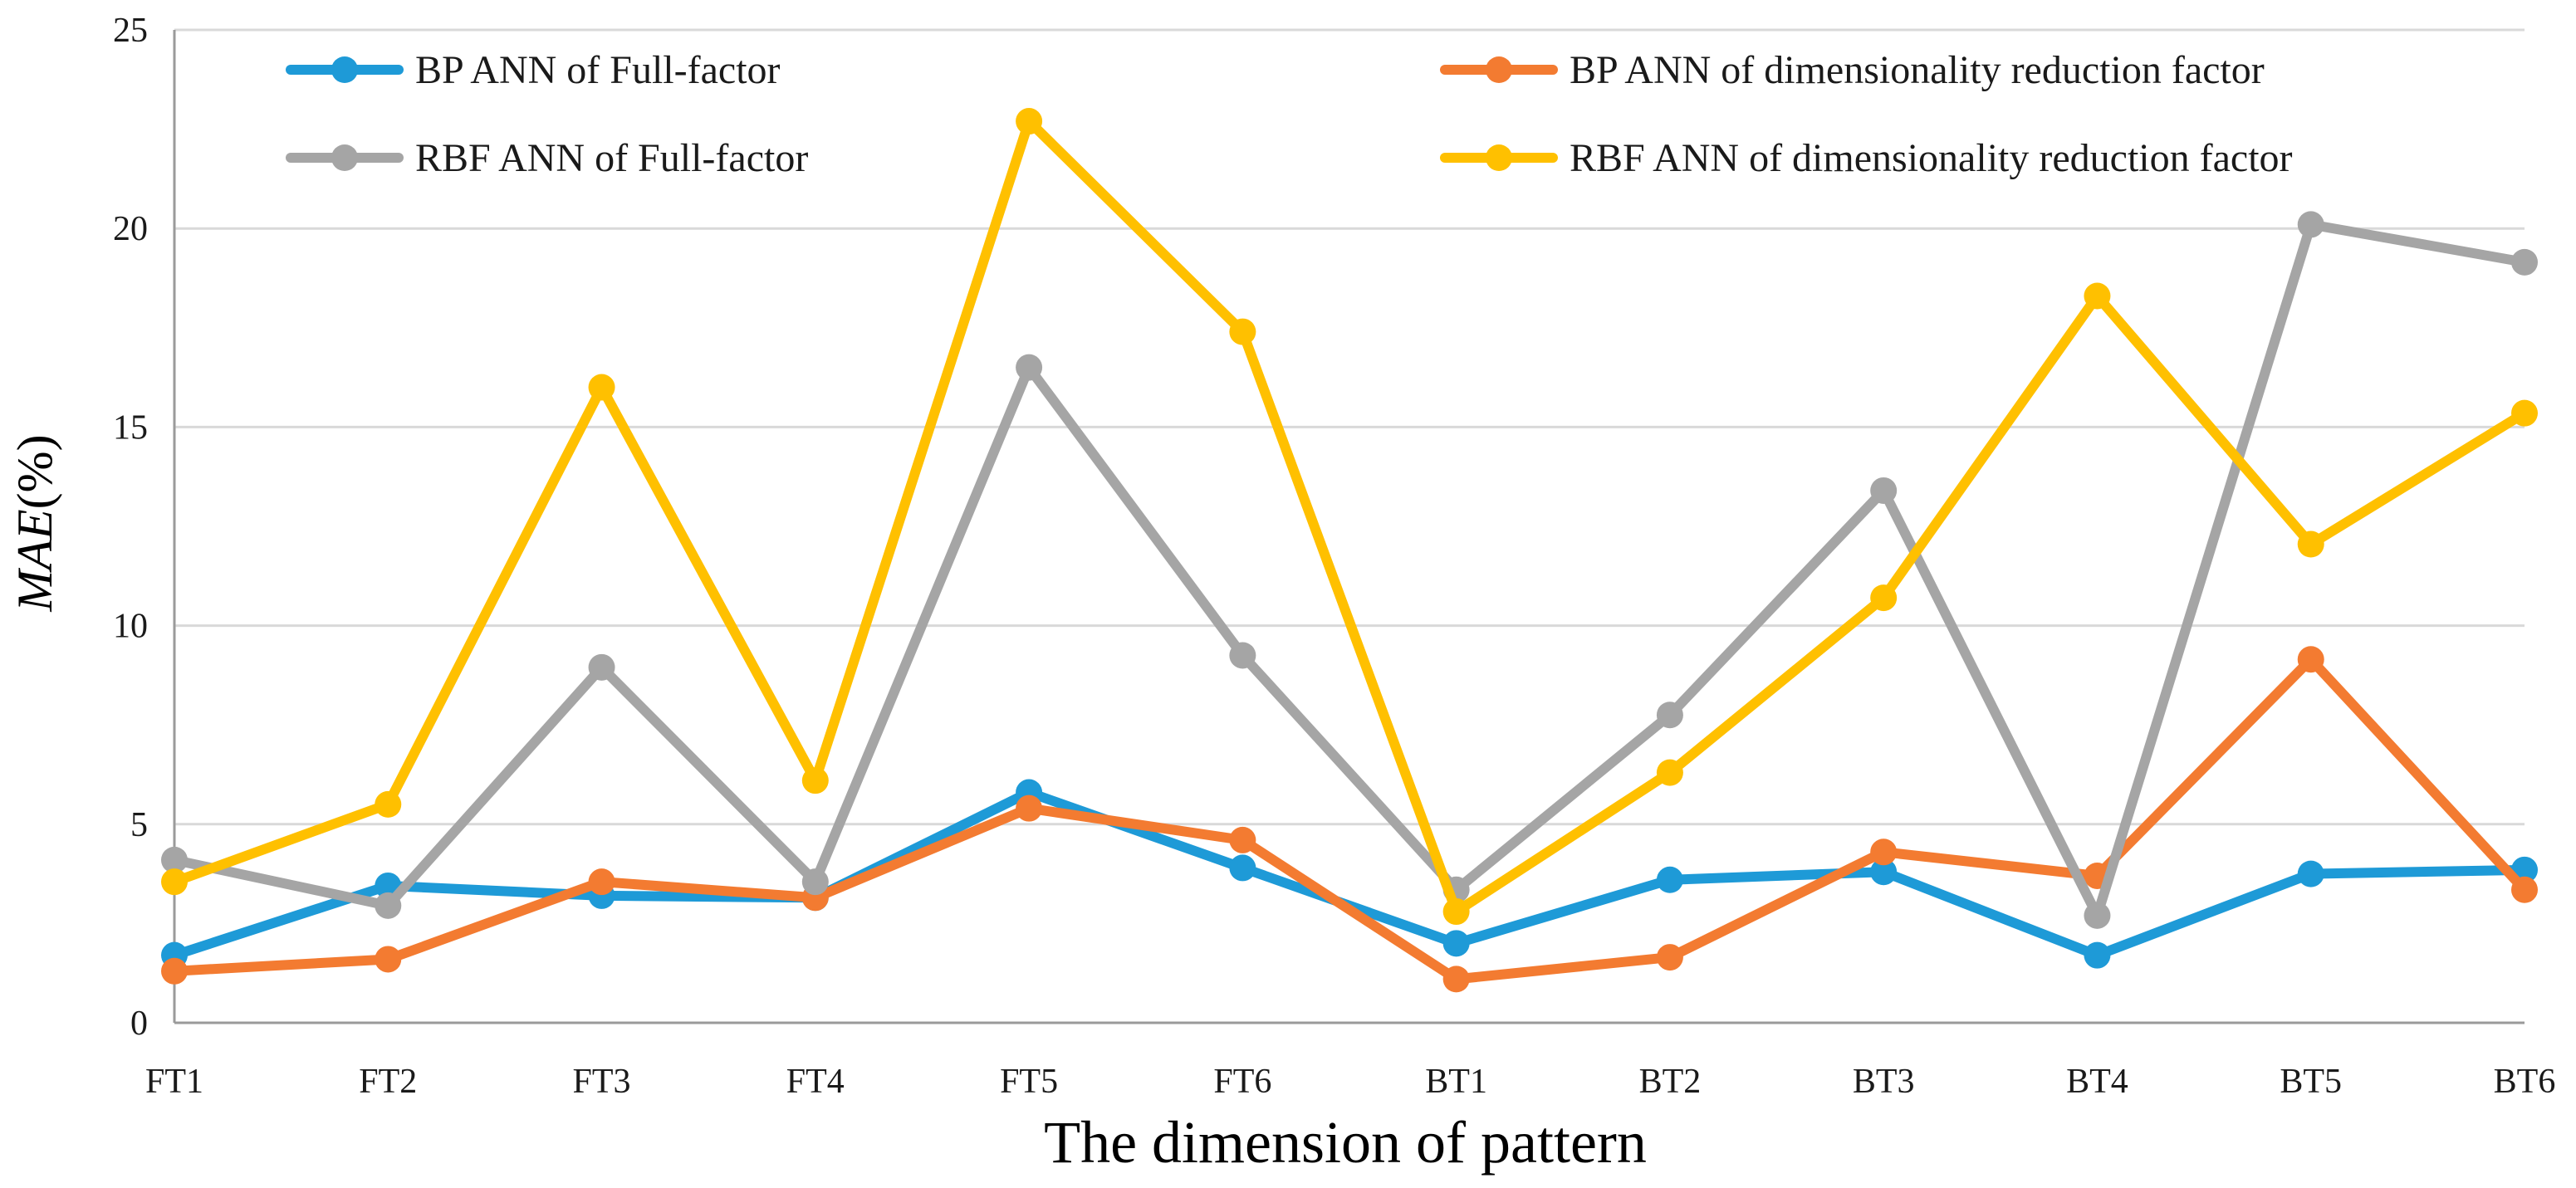 Image resolution: width=2576 pixels, height=1188 pixels. Describe the element at coordinates (1671, 1082) in the screenshot. I see `x-tick-label: BT2` at that location.